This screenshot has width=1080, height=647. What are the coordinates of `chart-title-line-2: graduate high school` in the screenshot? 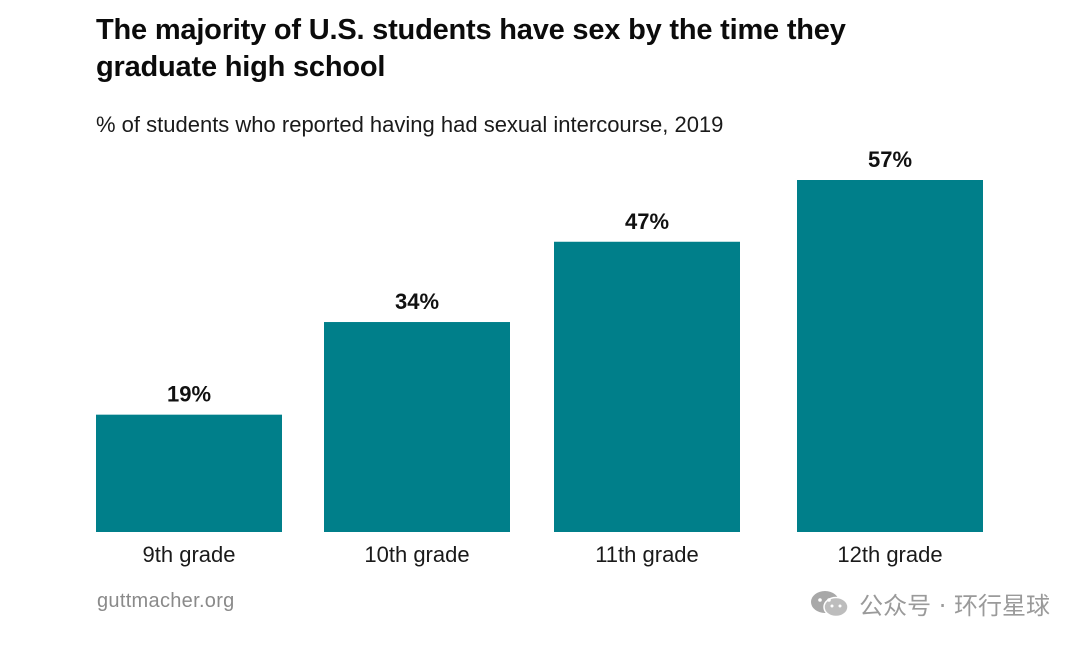 It's located at (241, 67).